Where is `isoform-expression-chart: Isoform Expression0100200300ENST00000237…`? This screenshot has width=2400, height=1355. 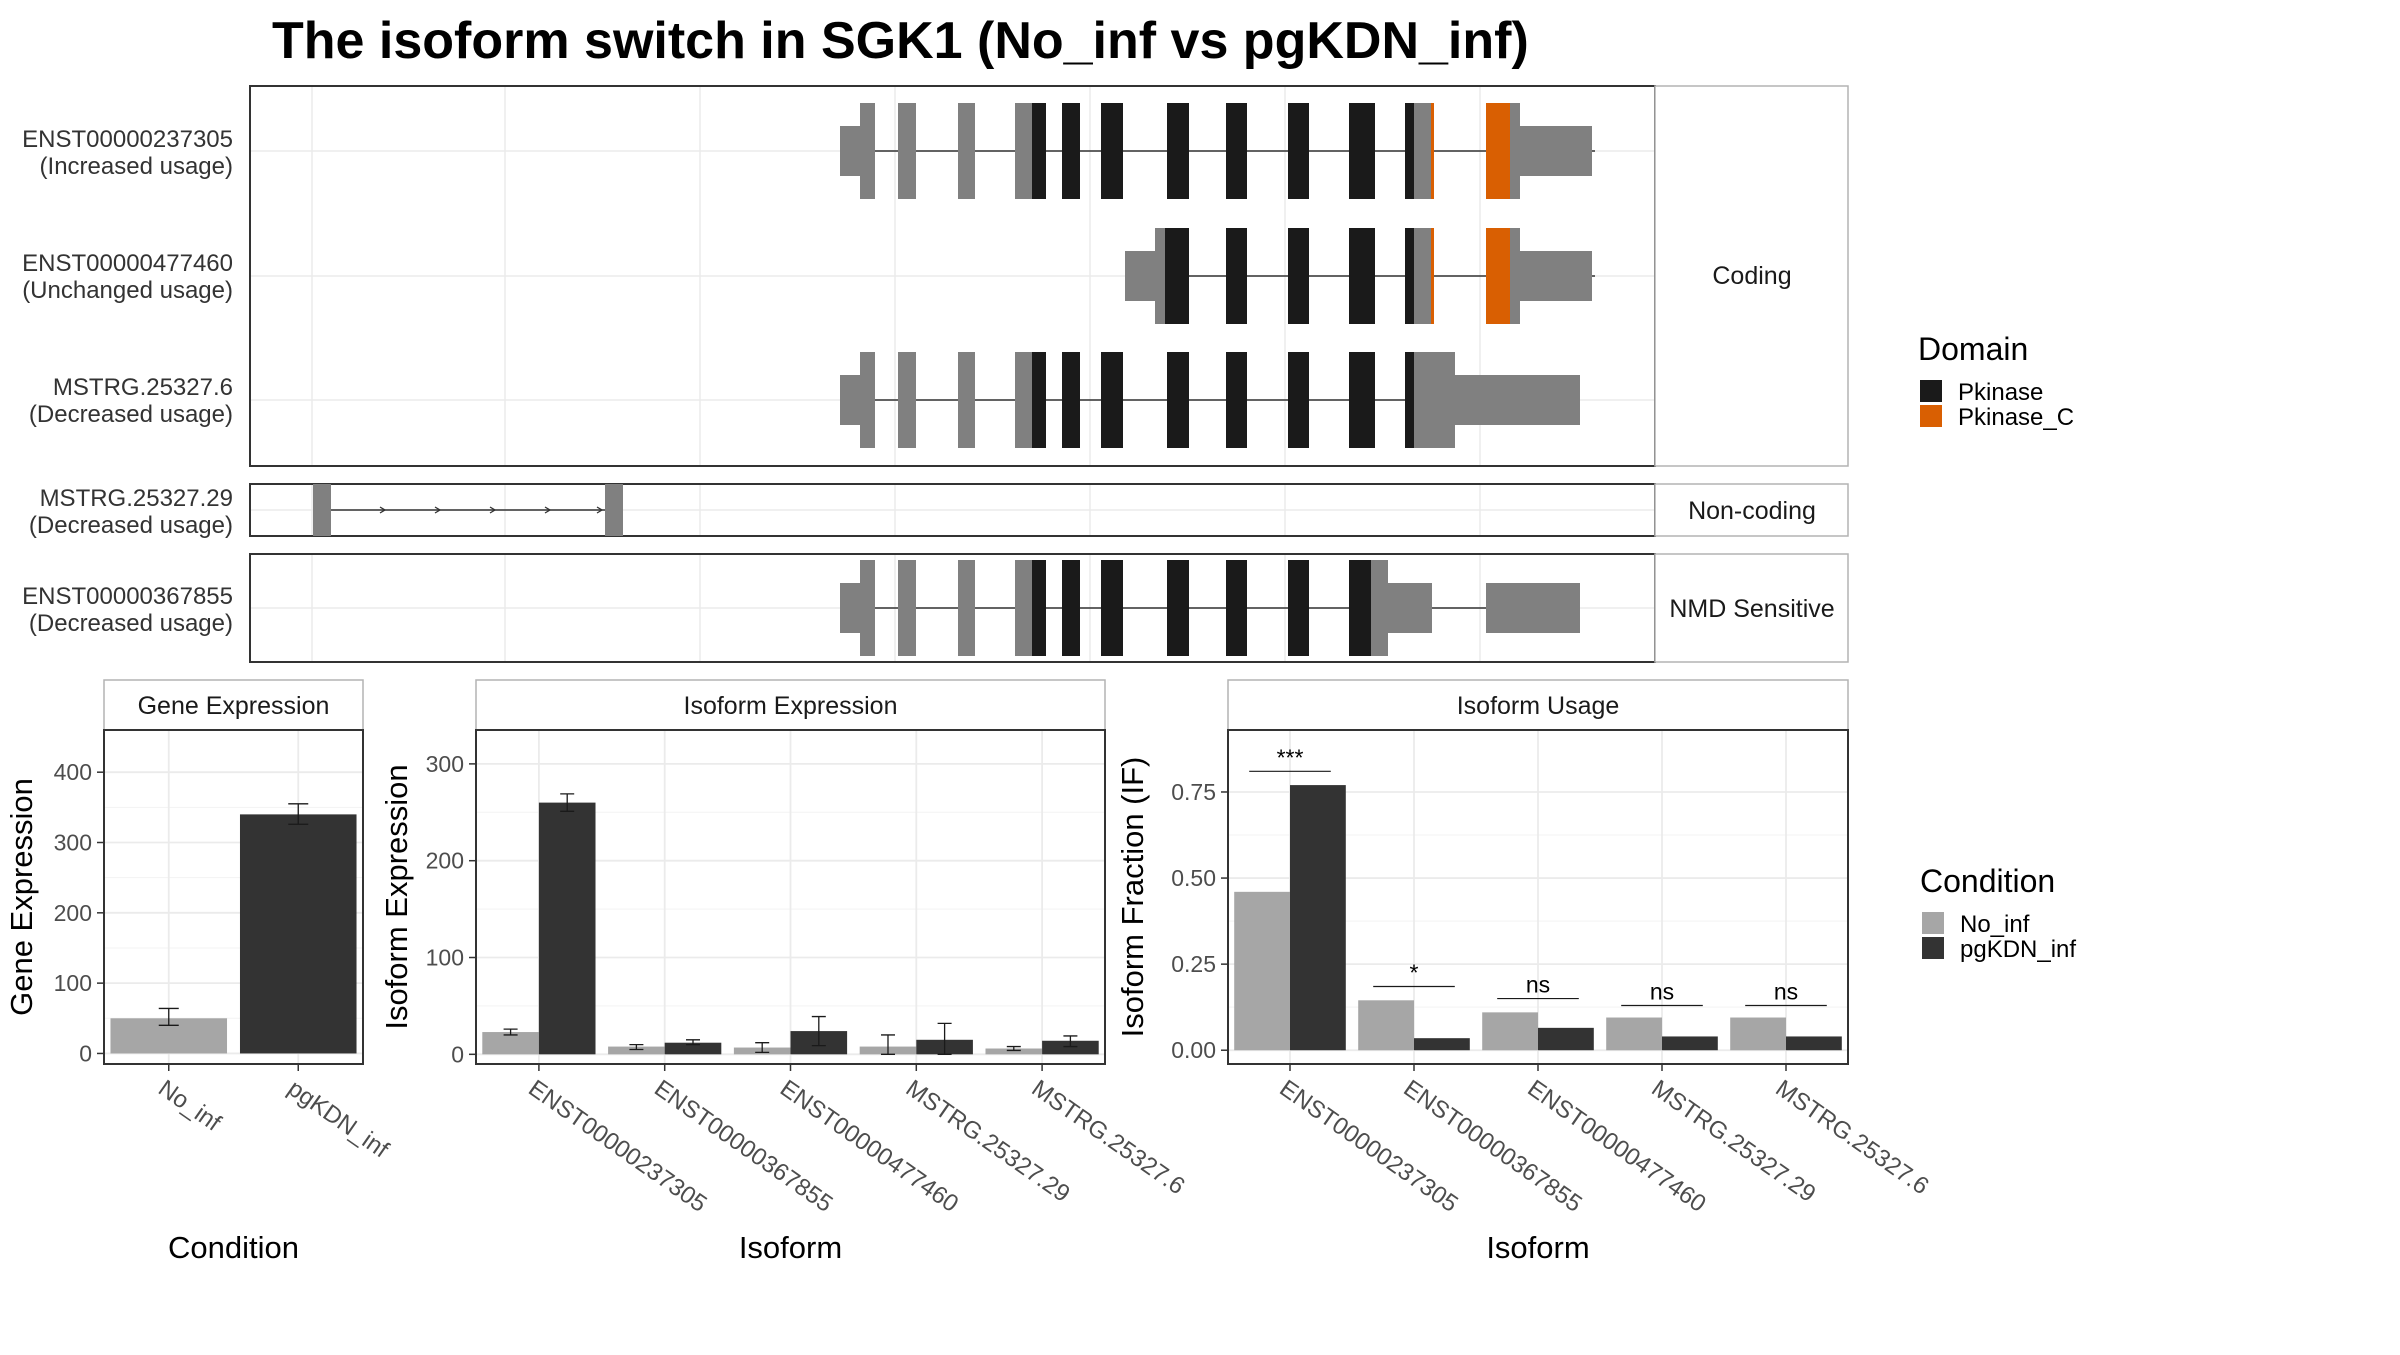
isoform-expression-chart: Isoform Expression0100200300ENST00000237… is located at coordinates (784, 972).